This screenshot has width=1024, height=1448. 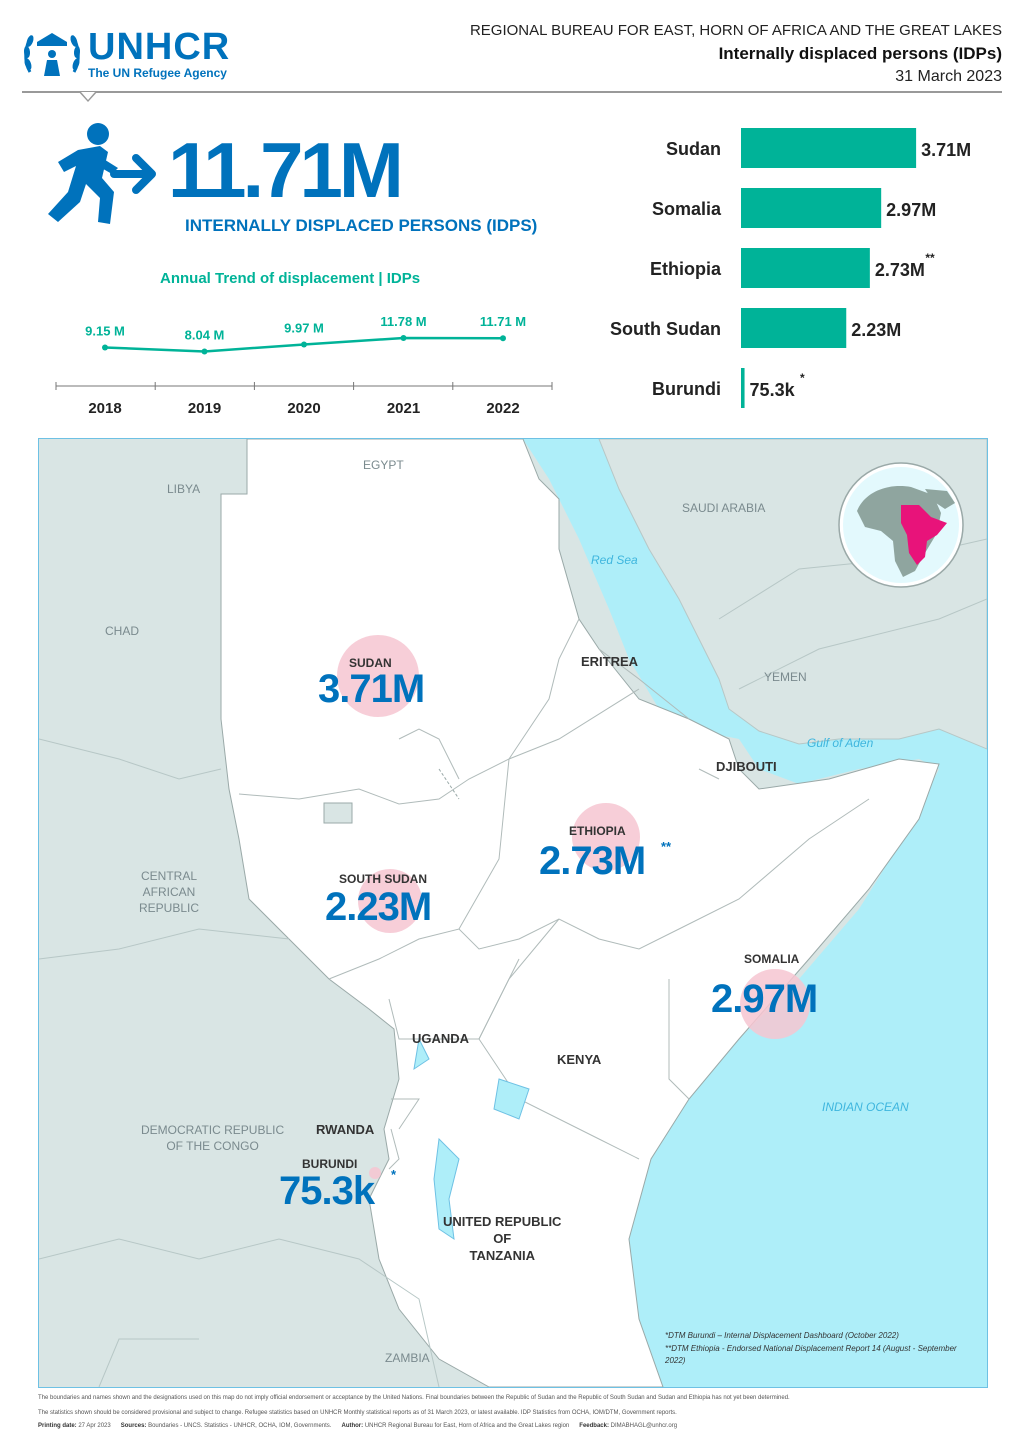 What do you see at coordinates (687, 209) in the screenshot?
I see `bar-category-somalia: Somalia` at bounding box center [687, 209].